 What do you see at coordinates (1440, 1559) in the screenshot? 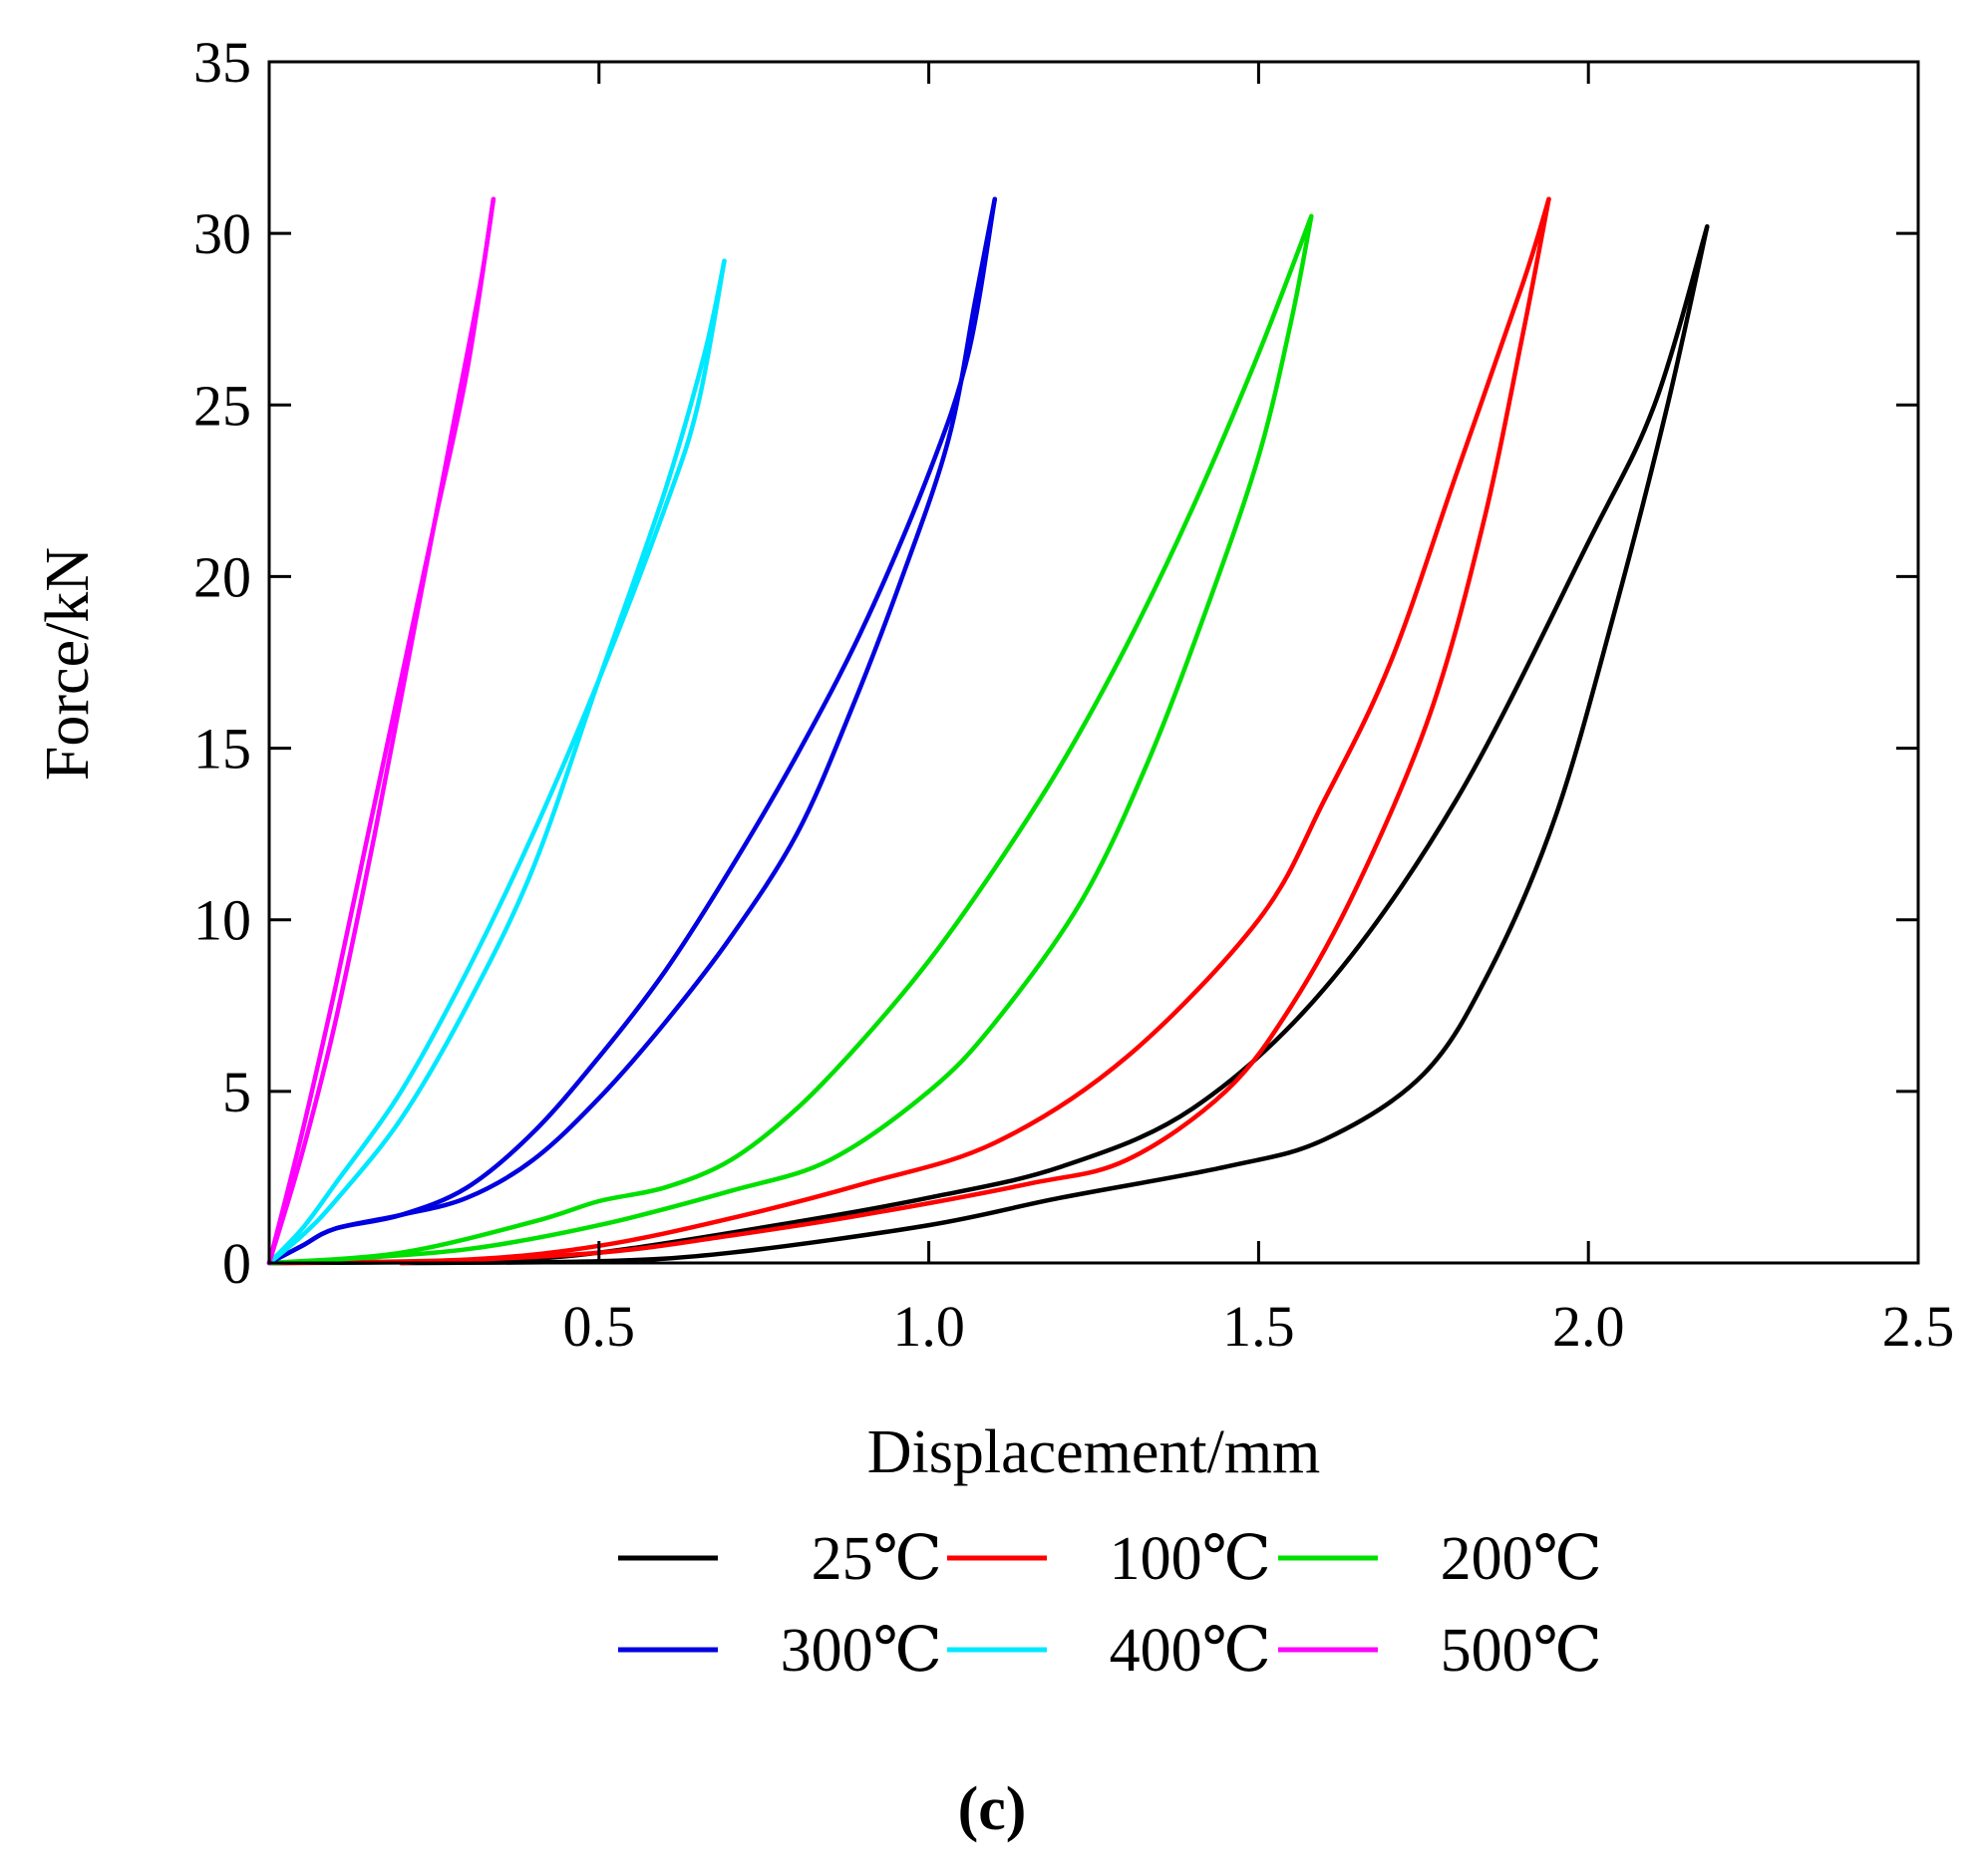
I see `legend-entry-200C: 200℃` at bounding box center [1440, 1559].